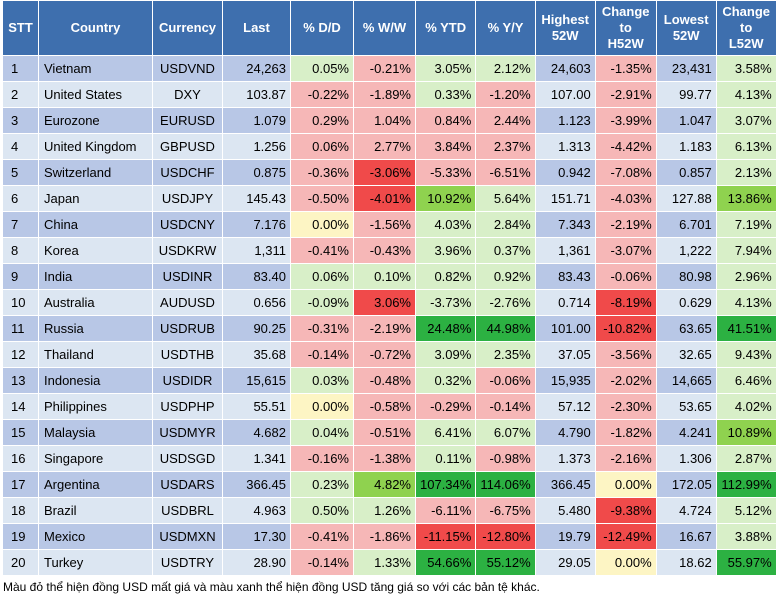 This screenshot has width=777, height=602. I want to click on cell-yy: 2.37%, so click(505, 146).